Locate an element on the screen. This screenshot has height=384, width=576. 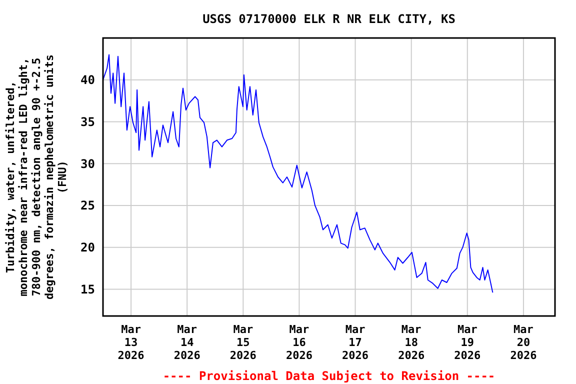
x-tick-label: Mar 14 2026 is located at coordinates (187, 342).